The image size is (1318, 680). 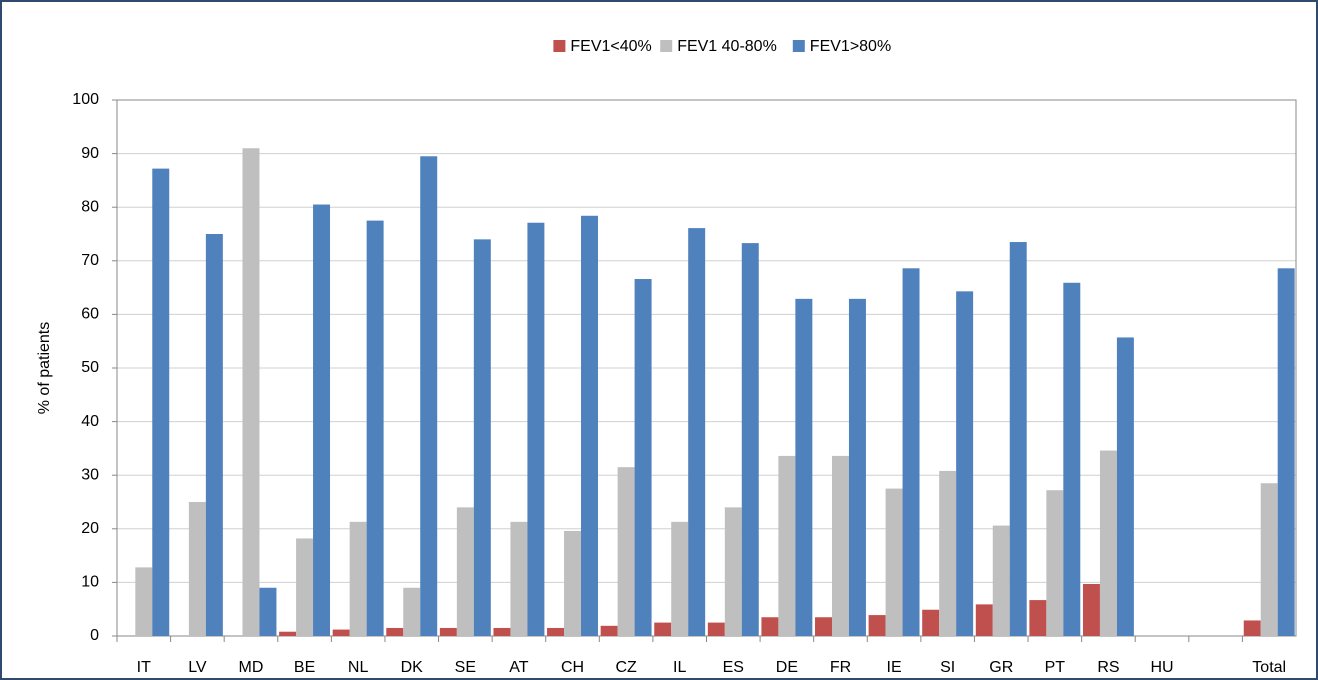 What do you see at coordinates (90, 528) in the screenshot?
I see `y-tick-label: 20` at bounding box center [90, 528].